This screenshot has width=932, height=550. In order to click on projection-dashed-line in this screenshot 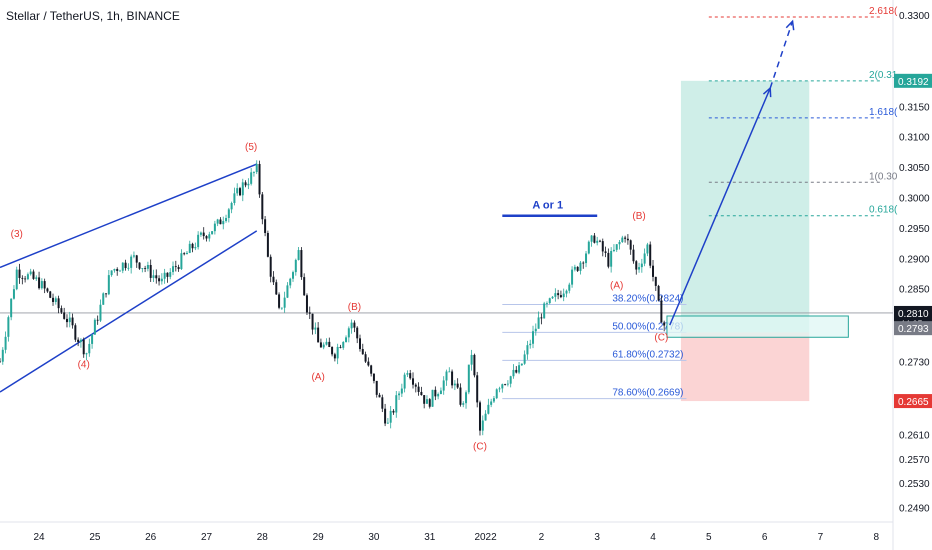, I will do `click(781, 55)`.